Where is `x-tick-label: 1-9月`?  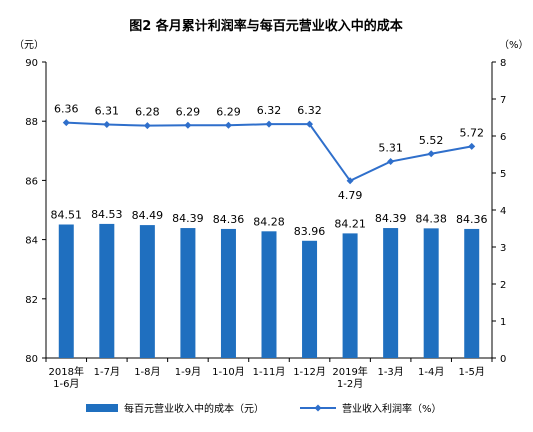 x-tick-label: 1-9月 is located at coordinates (188, 372).